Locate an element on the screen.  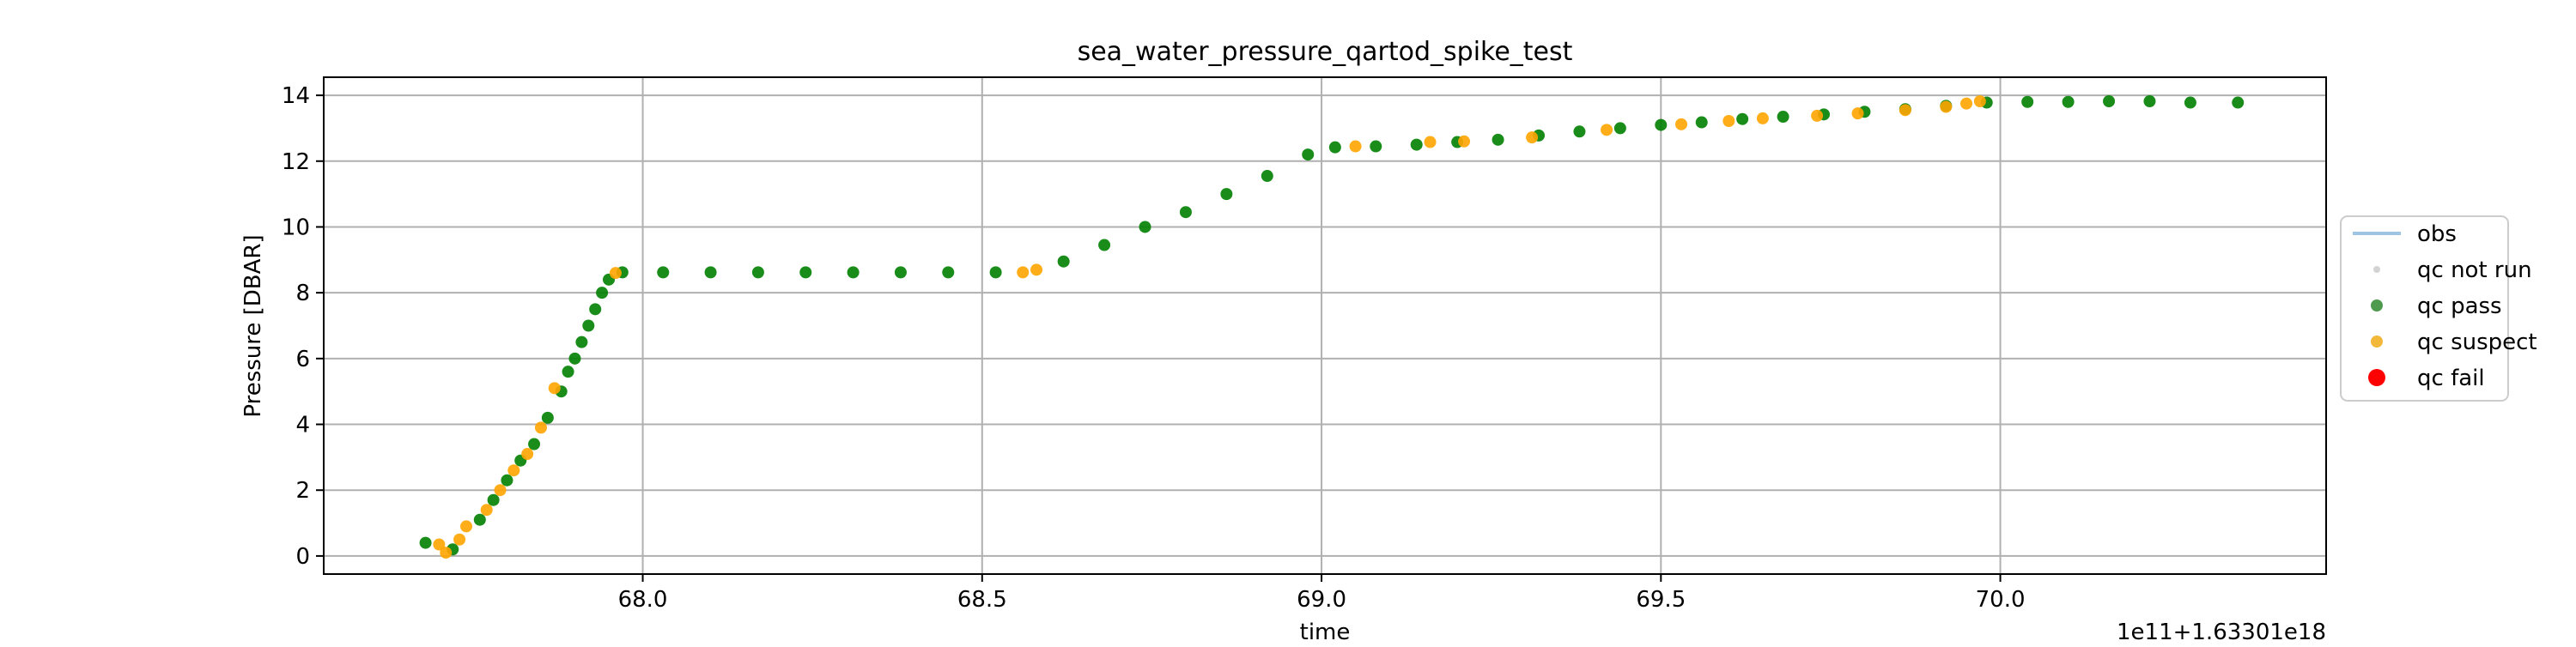
y-tick-label: 14 is located at coordinates (296, 96).